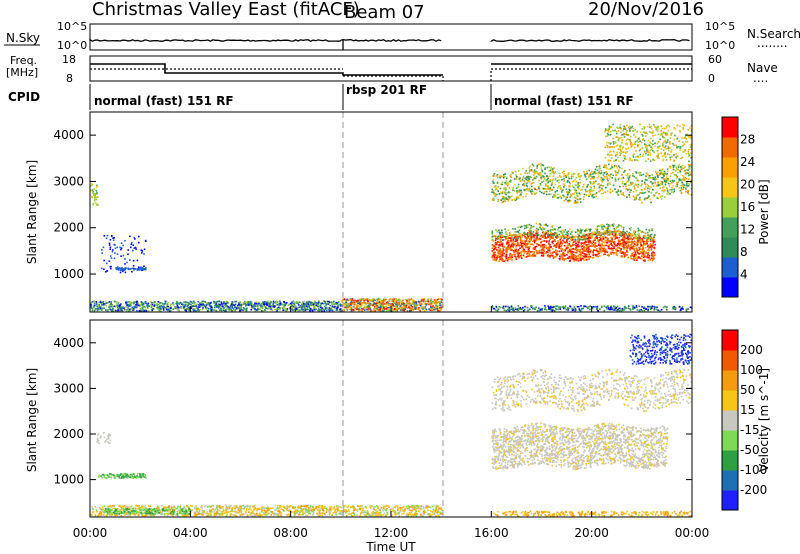 The image size is (800, 554). Describe the element at coordinates (72, 45) in the screenshot. I see `noise-left-tick-bottom: 10^0` at that location.